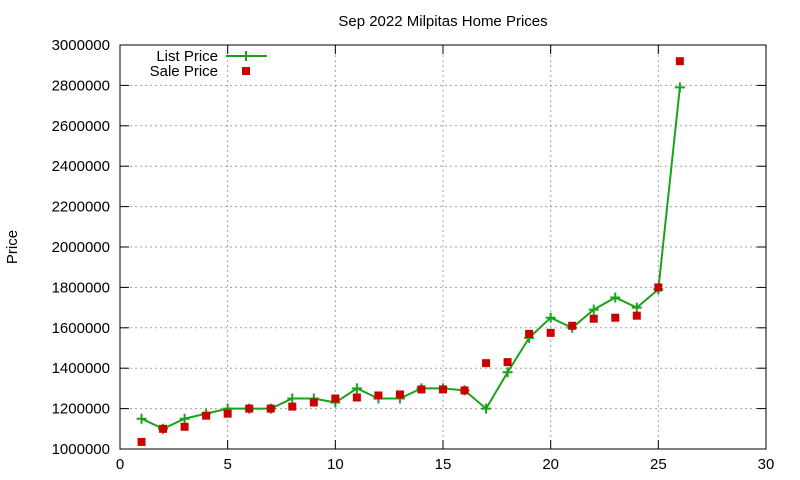 The width and height of the screenshot is (800, 480). What do you see at coordinates (81, 368) in the screenshot?
I see `y-tick-label: 1400000` at bounding box center [81, 368].